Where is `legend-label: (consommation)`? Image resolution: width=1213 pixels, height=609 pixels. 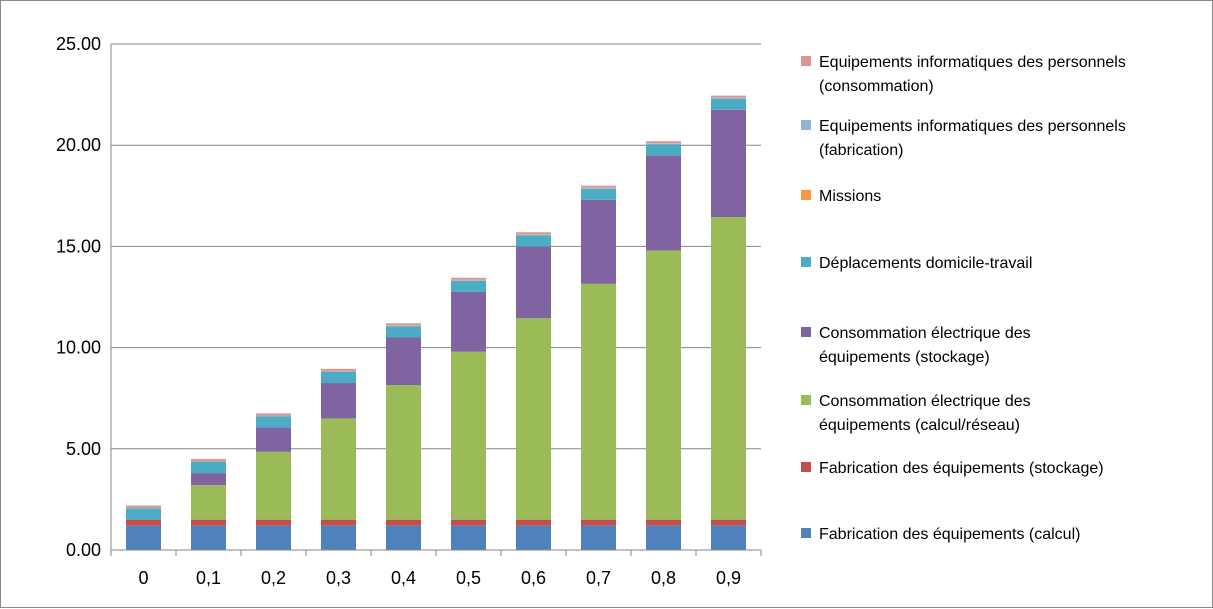 legend-label: (consommation) is located at coordinates (876, 86).